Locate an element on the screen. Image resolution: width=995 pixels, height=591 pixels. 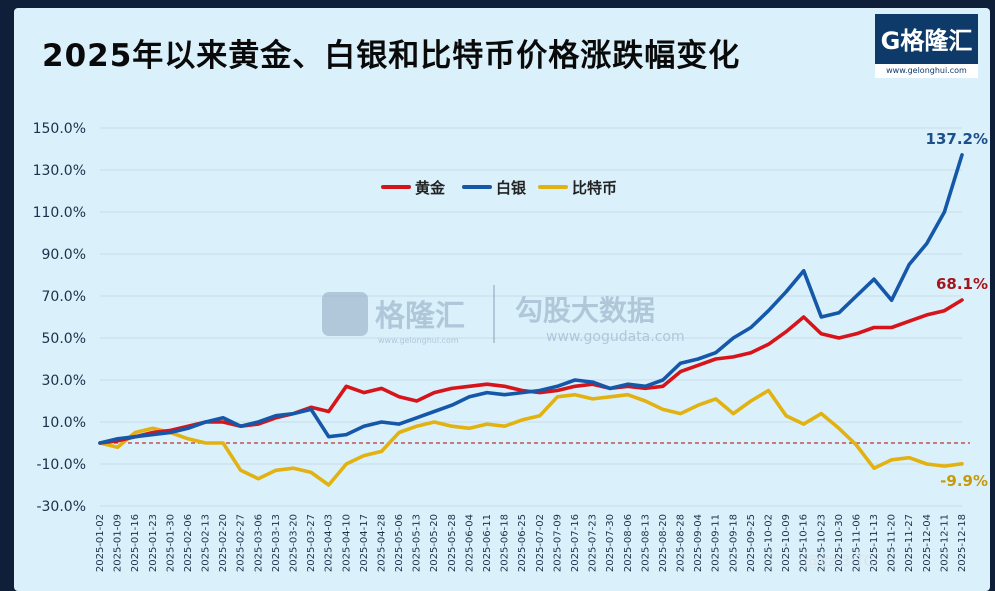
x-tick-label: 2025-11-13 is located at coordinates (874, 543).